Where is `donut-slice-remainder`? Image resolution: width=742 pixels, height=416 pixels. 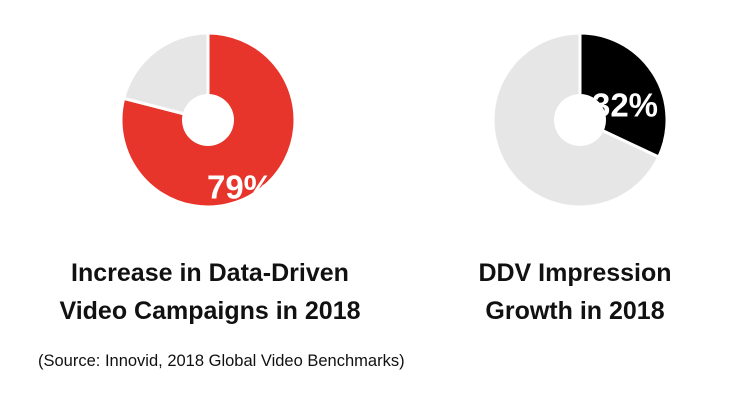
donut-slice-remainder is located at coordinates (165, 76).